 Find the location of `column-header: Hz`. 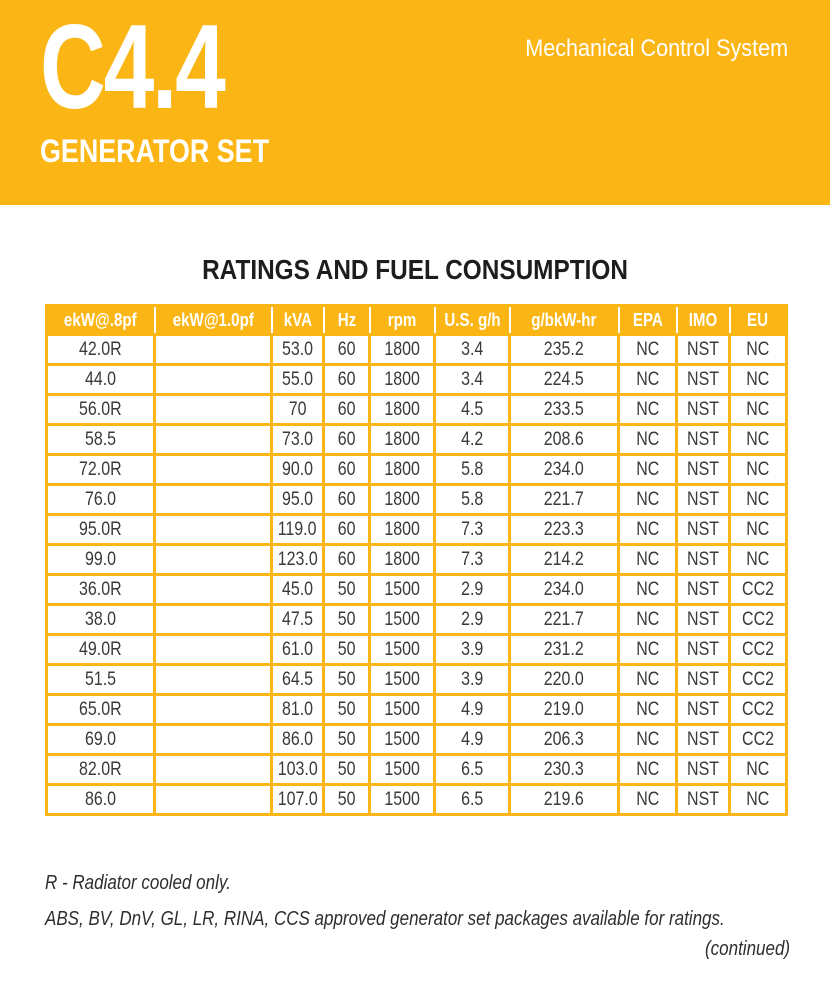

column-header: Hz is located at coordinates (347, 320).